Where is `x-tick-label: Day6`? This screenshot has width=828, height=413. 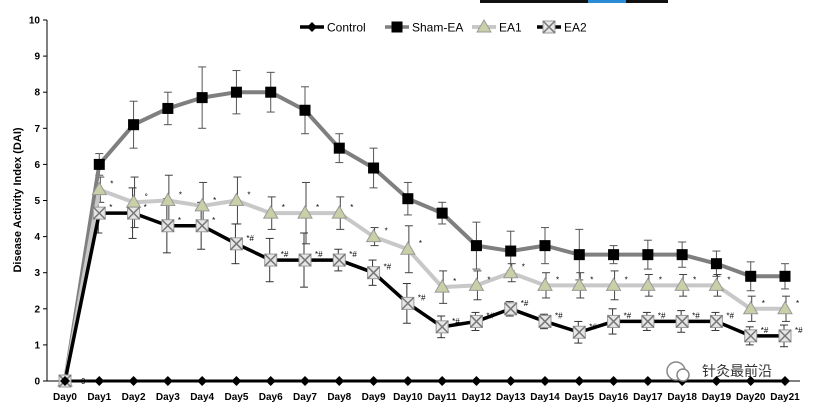 x-tick-label: Day6 is located at coordinates (271, 397).